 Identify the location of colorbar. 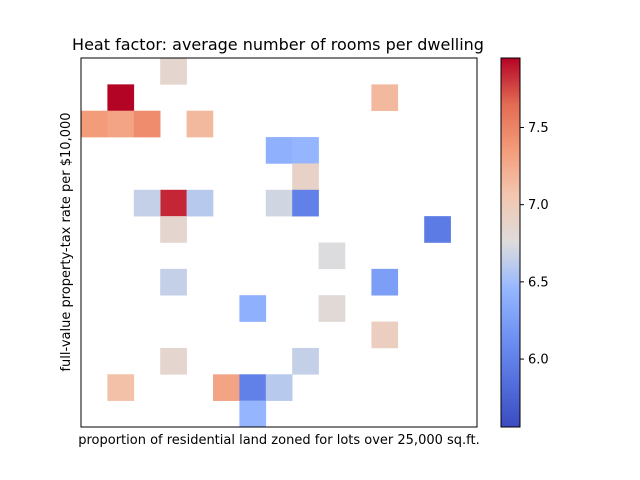
(510, 242).